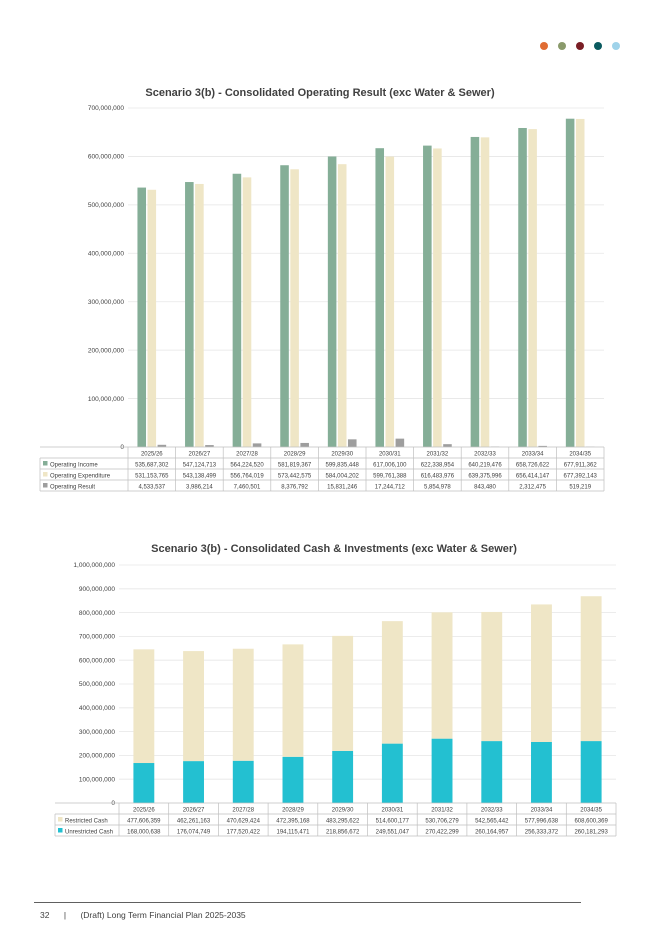 This screenshot has height=946, width=669. Describe the element at coordinates (598, 46) in the screenshot. I see `dot-teal` at that location.